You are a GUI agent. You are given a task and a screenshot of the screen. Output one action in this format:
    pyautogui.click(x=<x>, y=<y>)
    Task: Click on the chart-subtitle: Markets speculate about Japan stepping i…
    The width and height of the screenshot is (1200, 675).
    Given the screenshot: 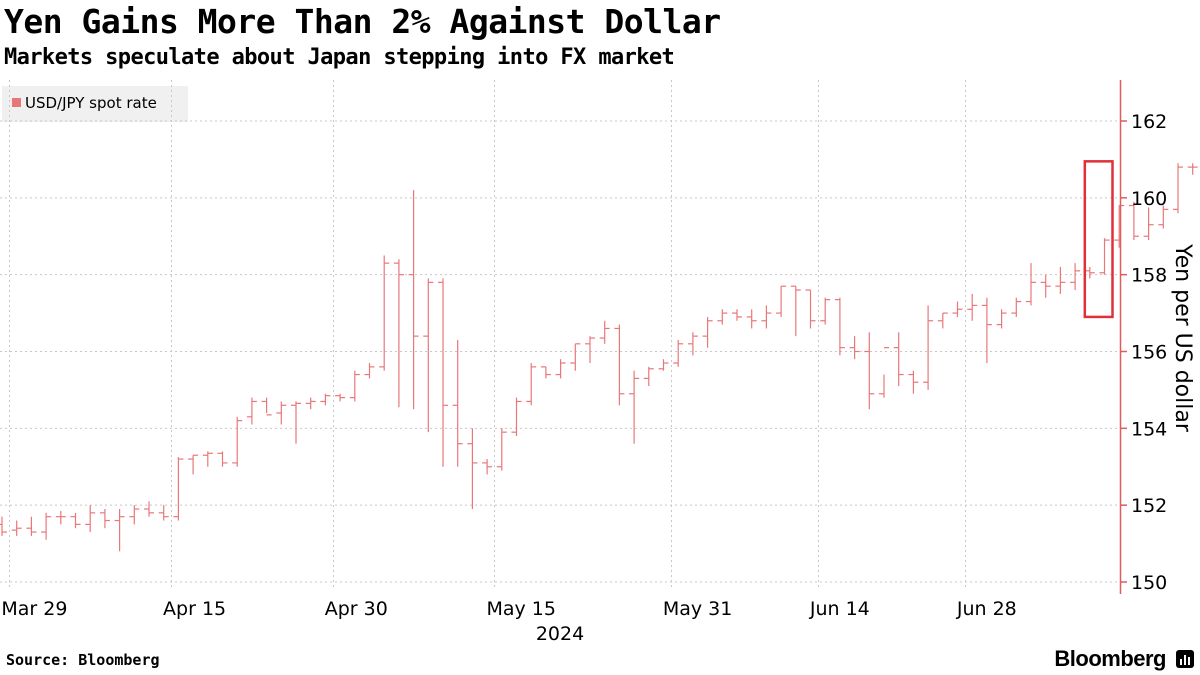 What is the action you would take?
    pyautogui.click(x=339, y=57)
    